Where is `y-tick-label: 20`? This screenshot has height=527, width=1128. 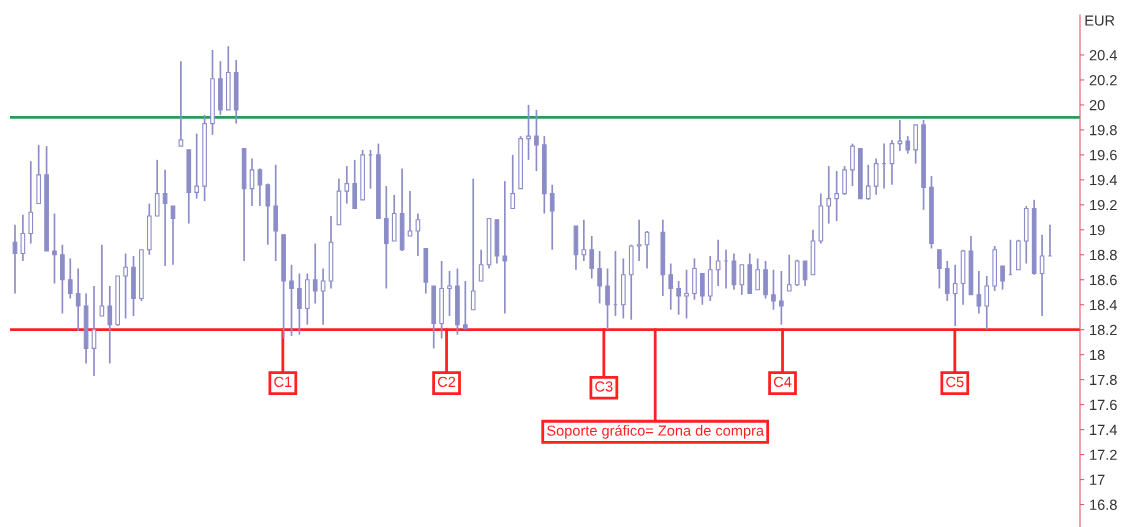 y-tick-label: 20 is located at coordinates (1097, 105).